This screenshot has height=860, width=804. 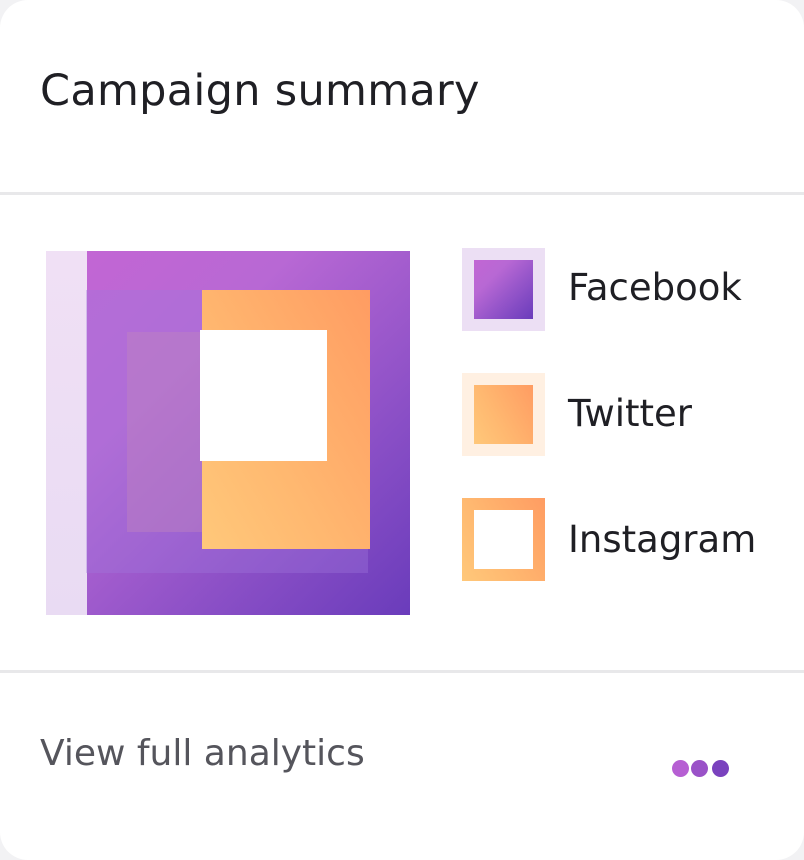 I want to click on legend-instagram: Instagram, so click(x=662, y=539).